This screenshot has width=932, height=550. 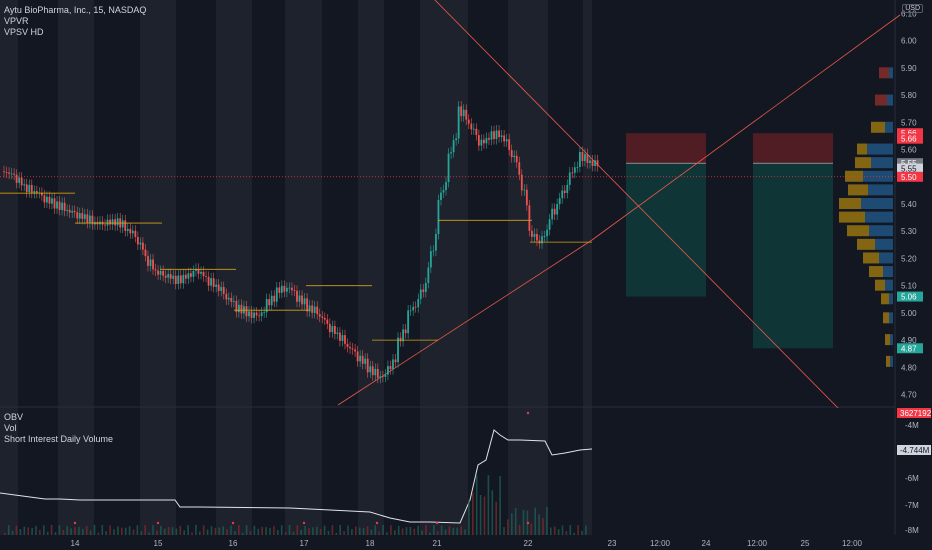 I want to click on stop-loss-zone, so click(x=793, y=148).